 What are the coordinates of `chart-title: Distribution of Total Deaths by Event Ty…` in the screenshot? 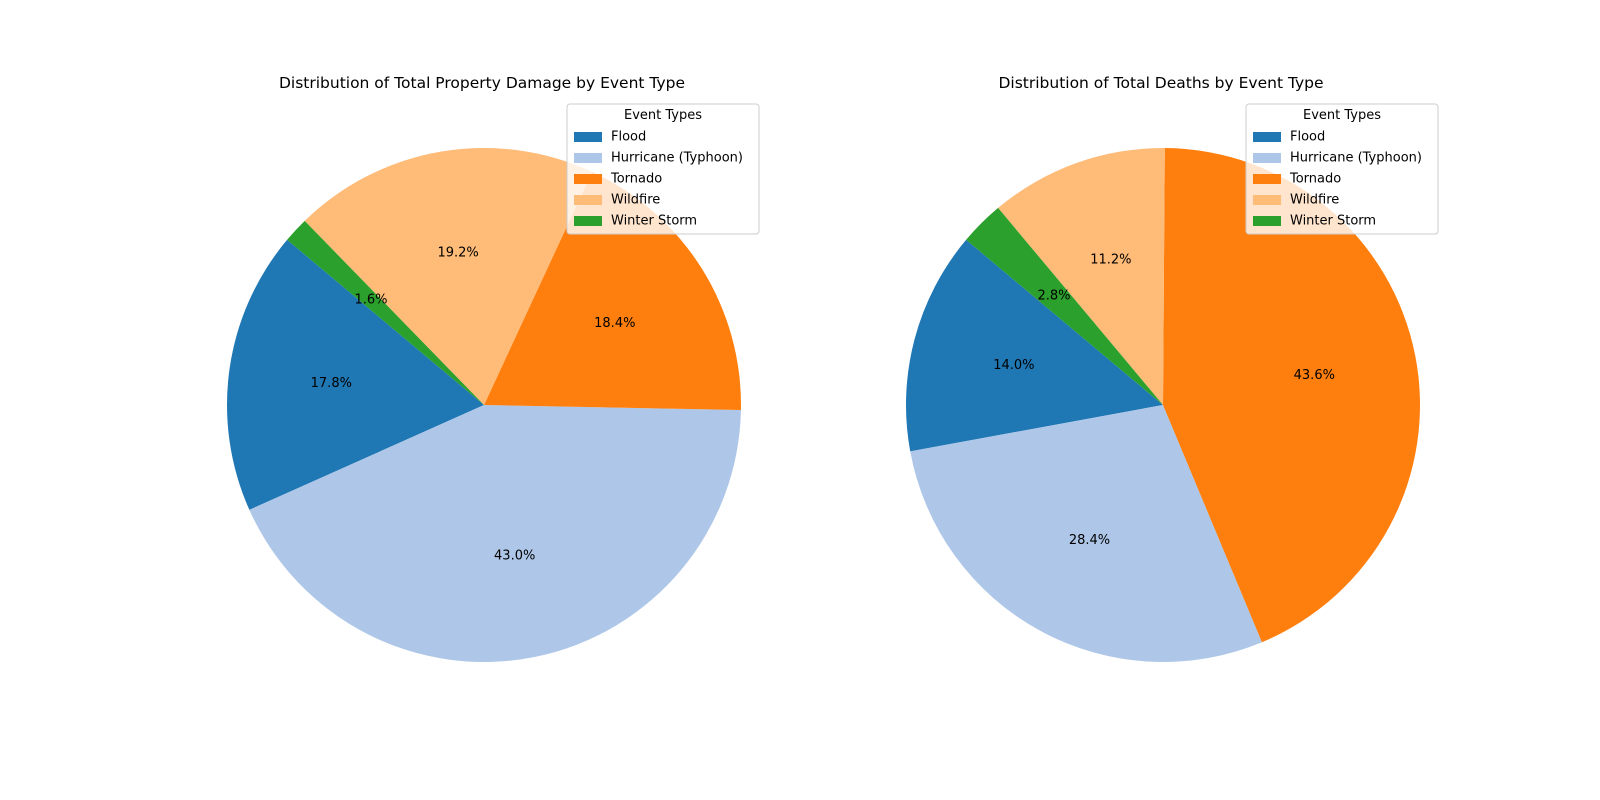 It's located at (1160, 83).